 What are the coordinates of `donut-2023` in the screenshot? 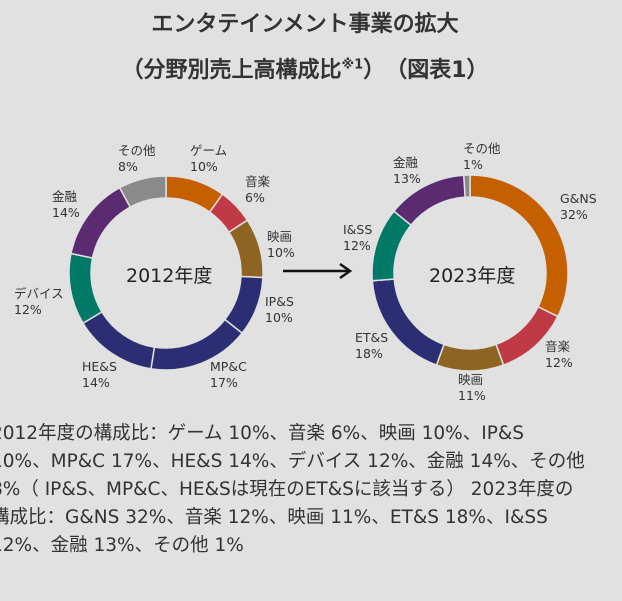 It's located at (470, 273).